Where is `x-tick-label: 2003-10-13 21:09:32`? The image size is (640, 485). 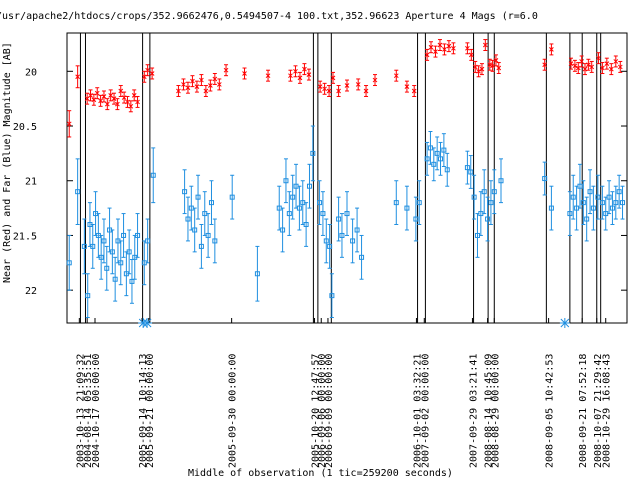 x-tick-label: 2003-10-13 21:09:32 is located at coordinates (80, 411).